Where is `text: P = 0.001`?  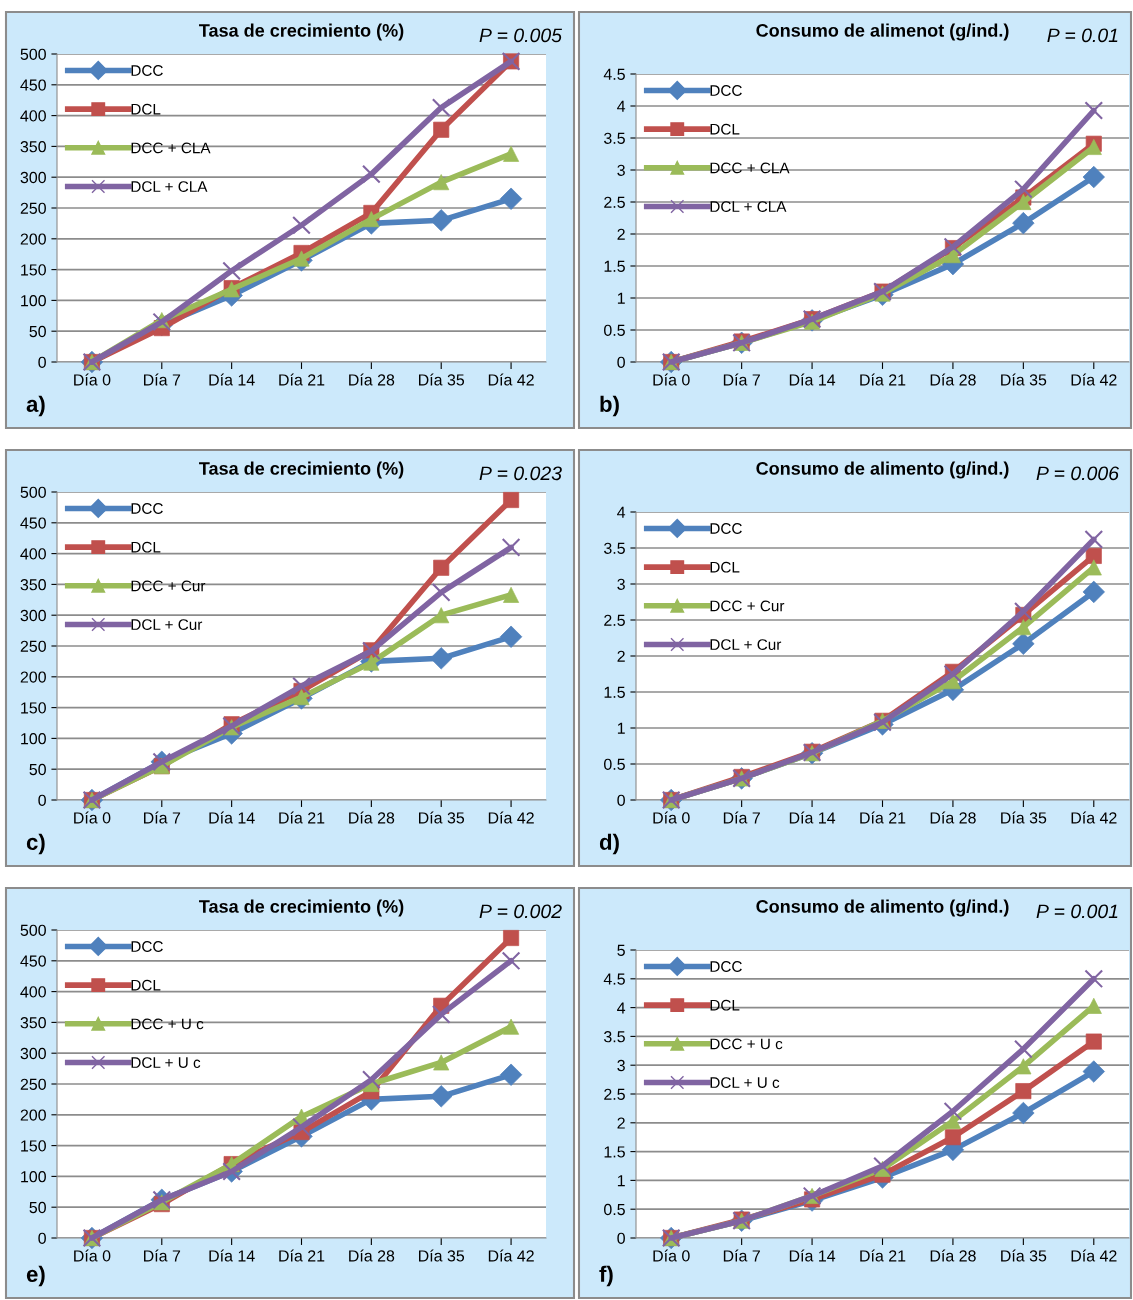 text: P = 0.001 is located at coordinates (1077, 911).